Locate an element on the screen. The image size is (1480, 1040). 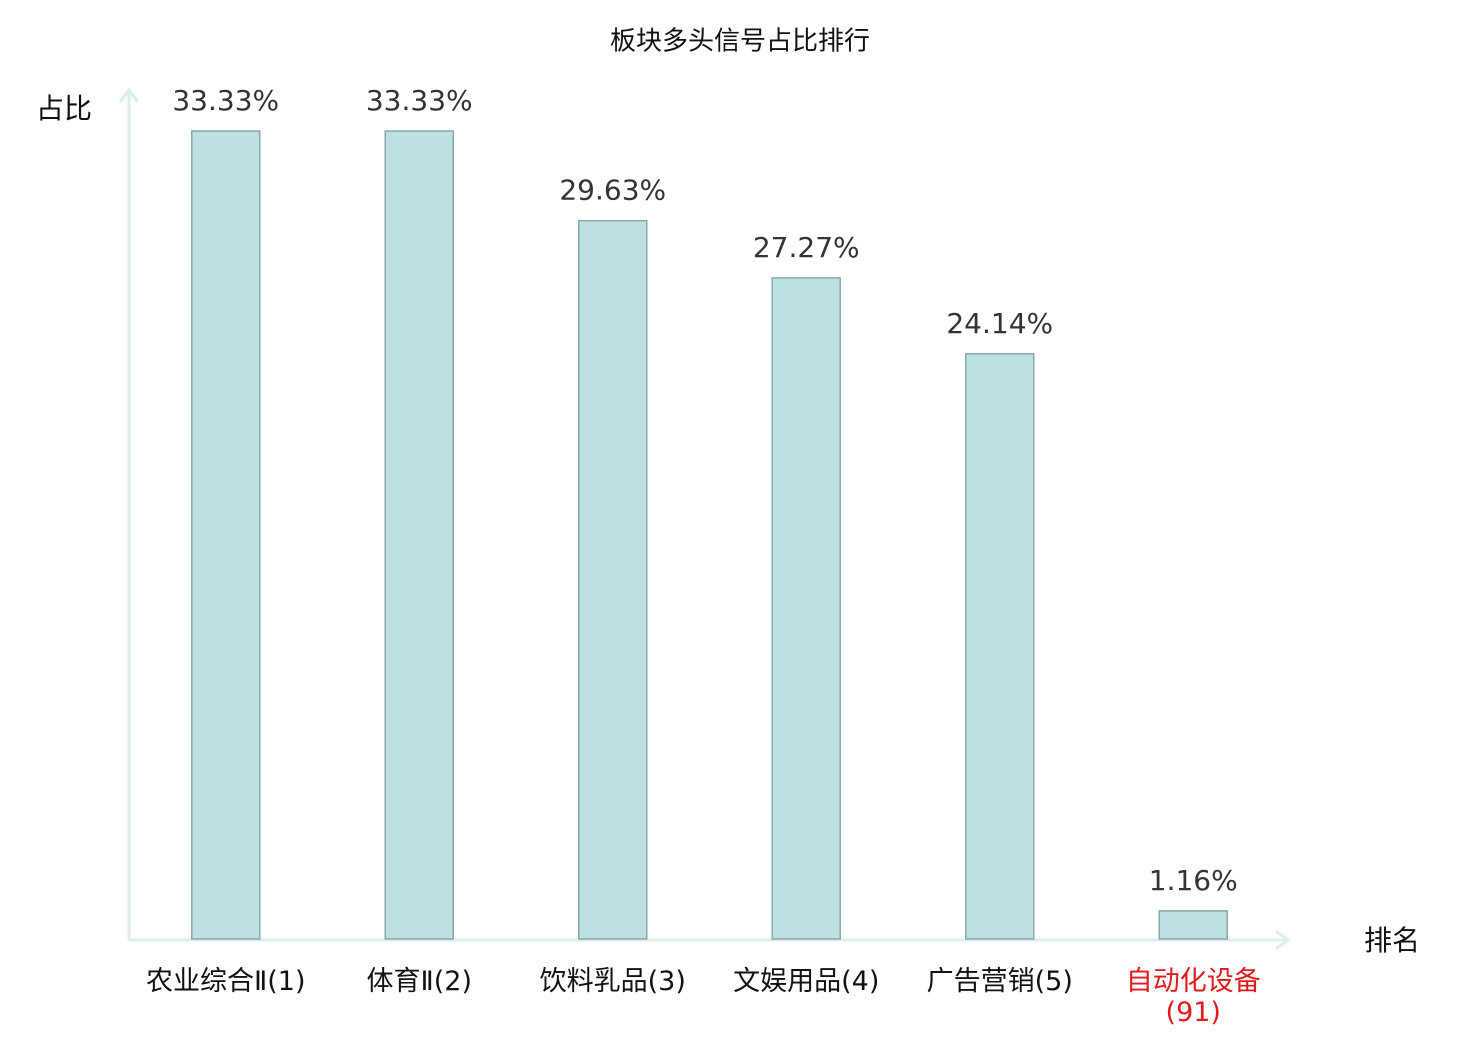
chart-title: 板块多头信号占比排行 is located at coordinates (740, 42).